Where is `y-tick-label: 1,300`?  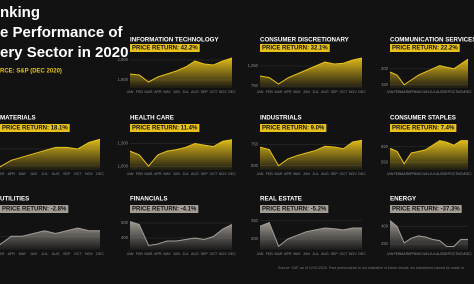
y-tick-label: 1,300 is located at coordinates (123, 143).